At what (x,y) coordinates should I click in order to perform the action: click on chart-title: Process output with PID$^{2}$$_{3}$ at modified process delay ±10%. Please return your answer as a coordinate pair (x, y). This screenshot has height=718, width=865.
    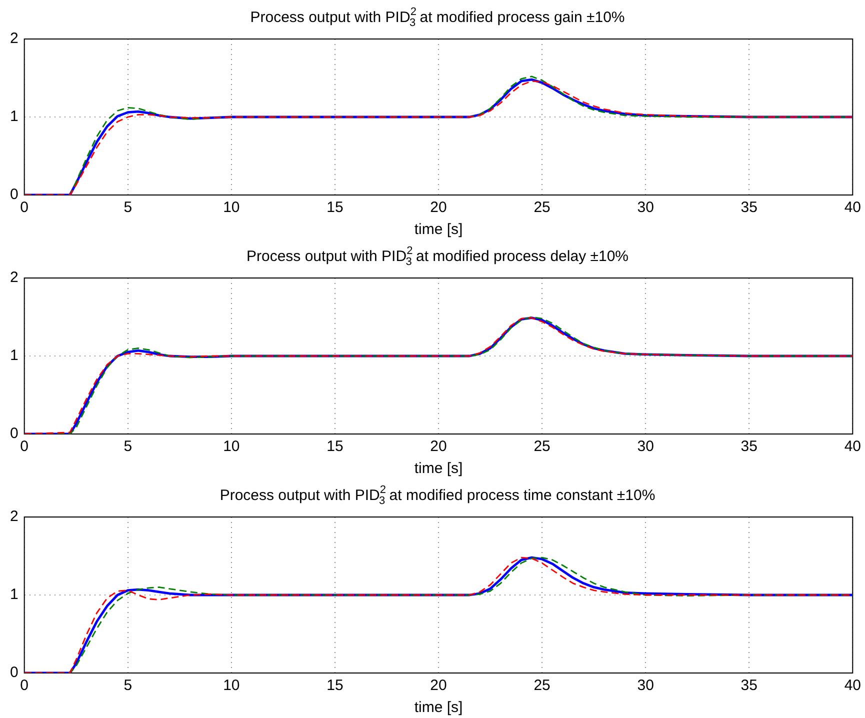
    Looking at the image, I should click on (437, 256).